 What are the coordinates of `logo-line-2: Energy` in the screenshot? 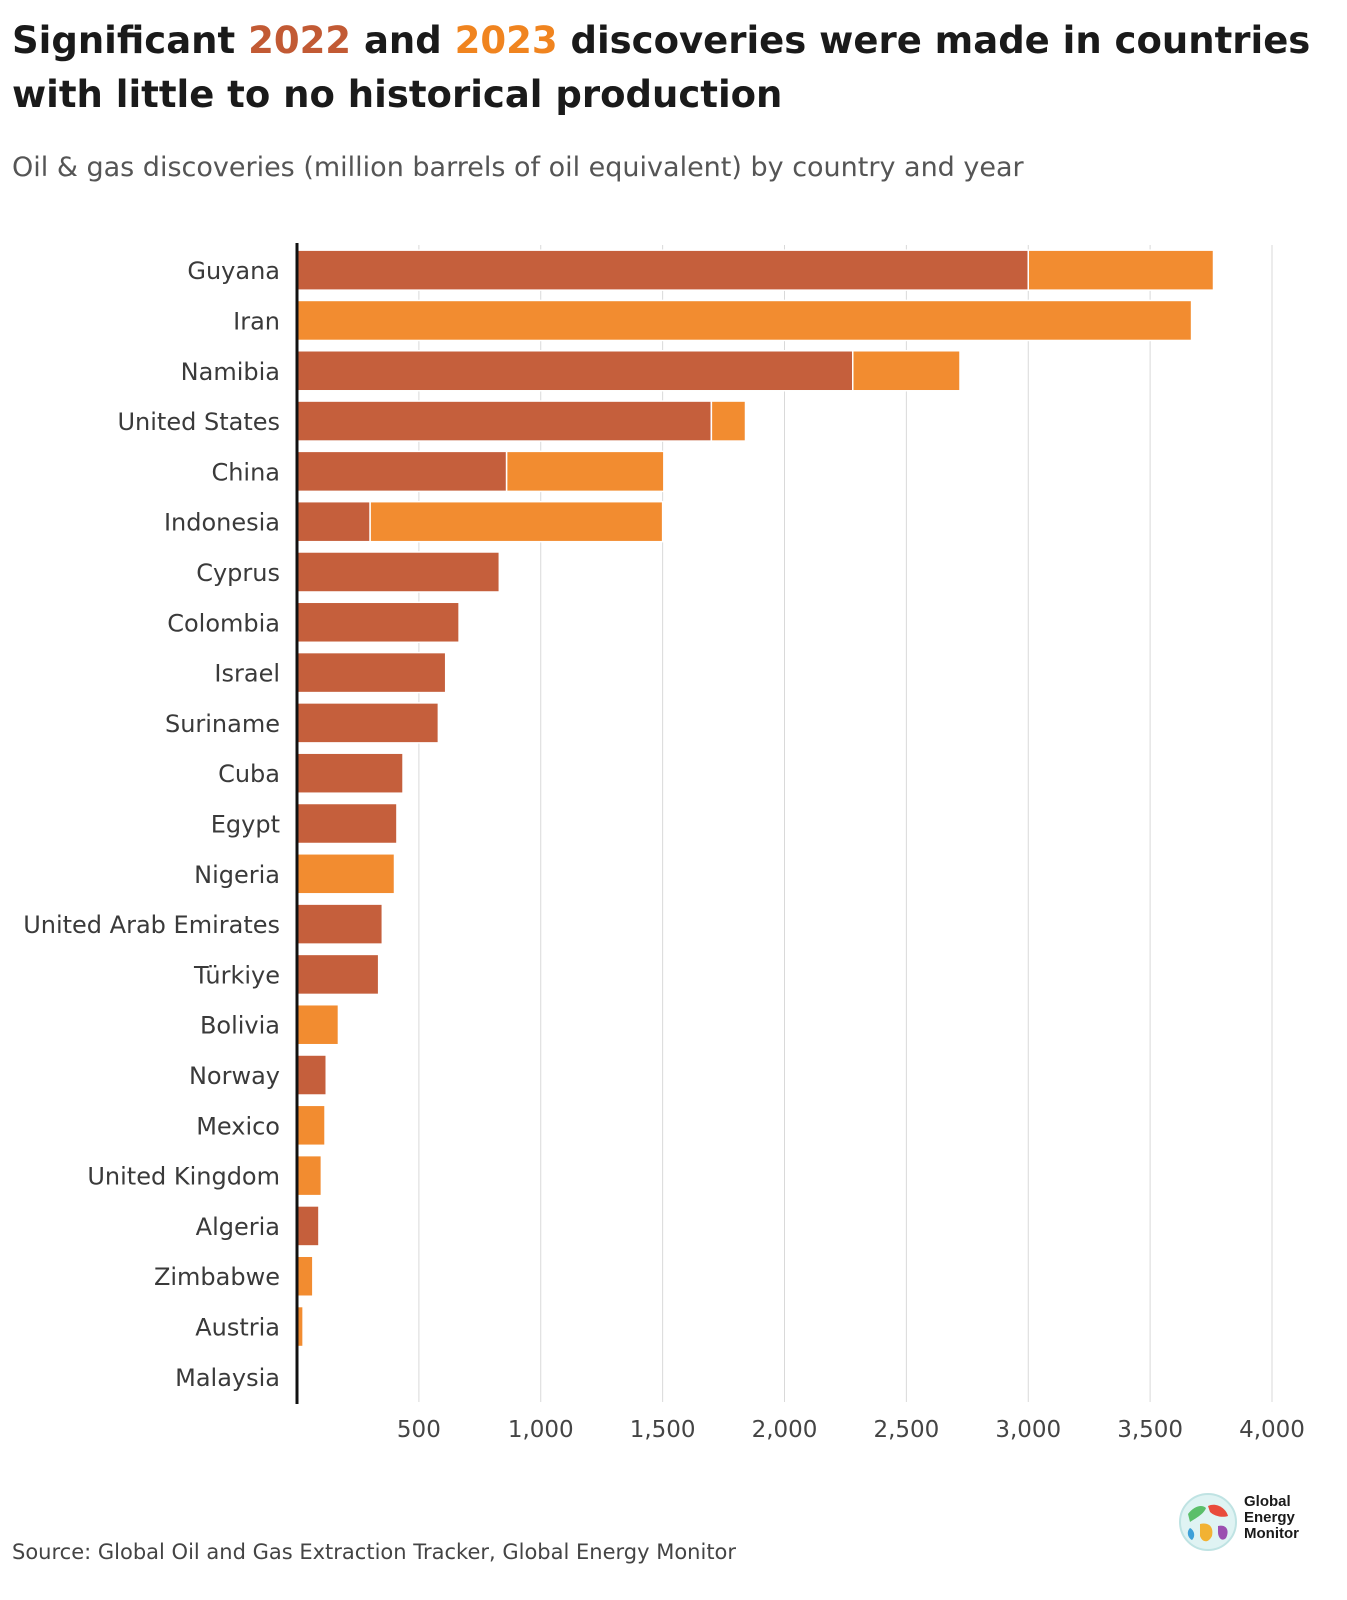 It's located at (1269, 1517).